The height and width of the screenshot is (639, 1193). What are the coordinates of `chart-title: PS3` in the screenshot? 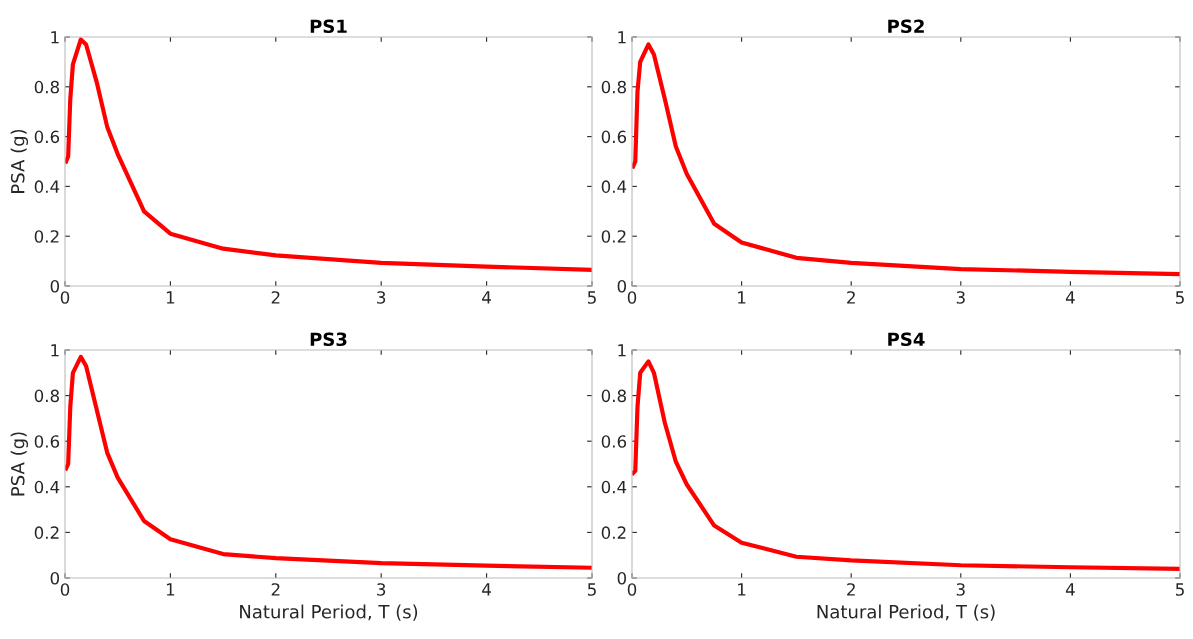 It's located at (328, 339).